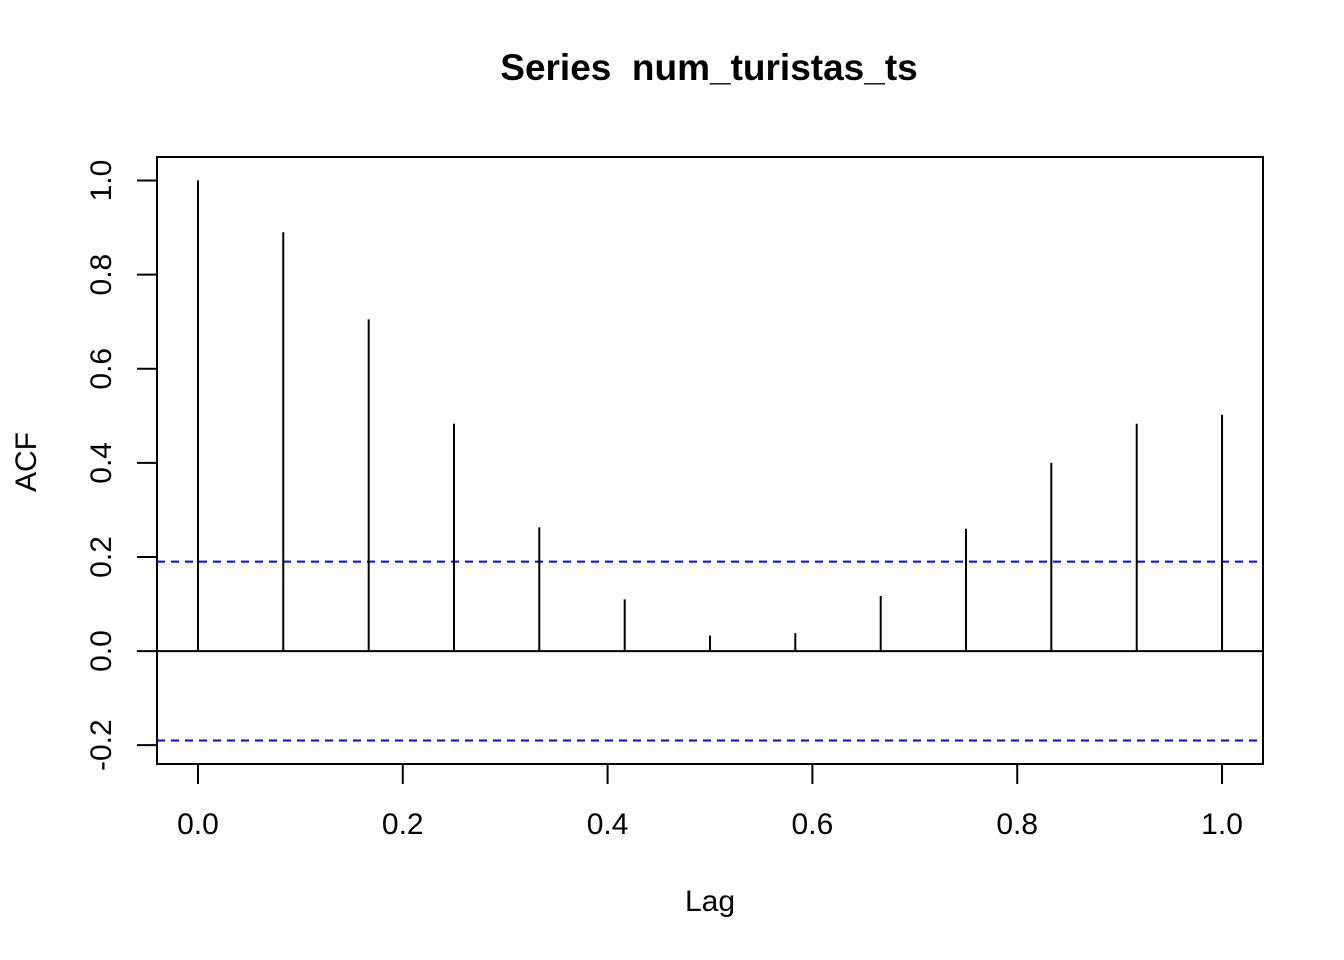 Image resolution: width=1344 pixels, height=960 pixels. I want to click on y-tick-label: 0.4, so click(101, 463).